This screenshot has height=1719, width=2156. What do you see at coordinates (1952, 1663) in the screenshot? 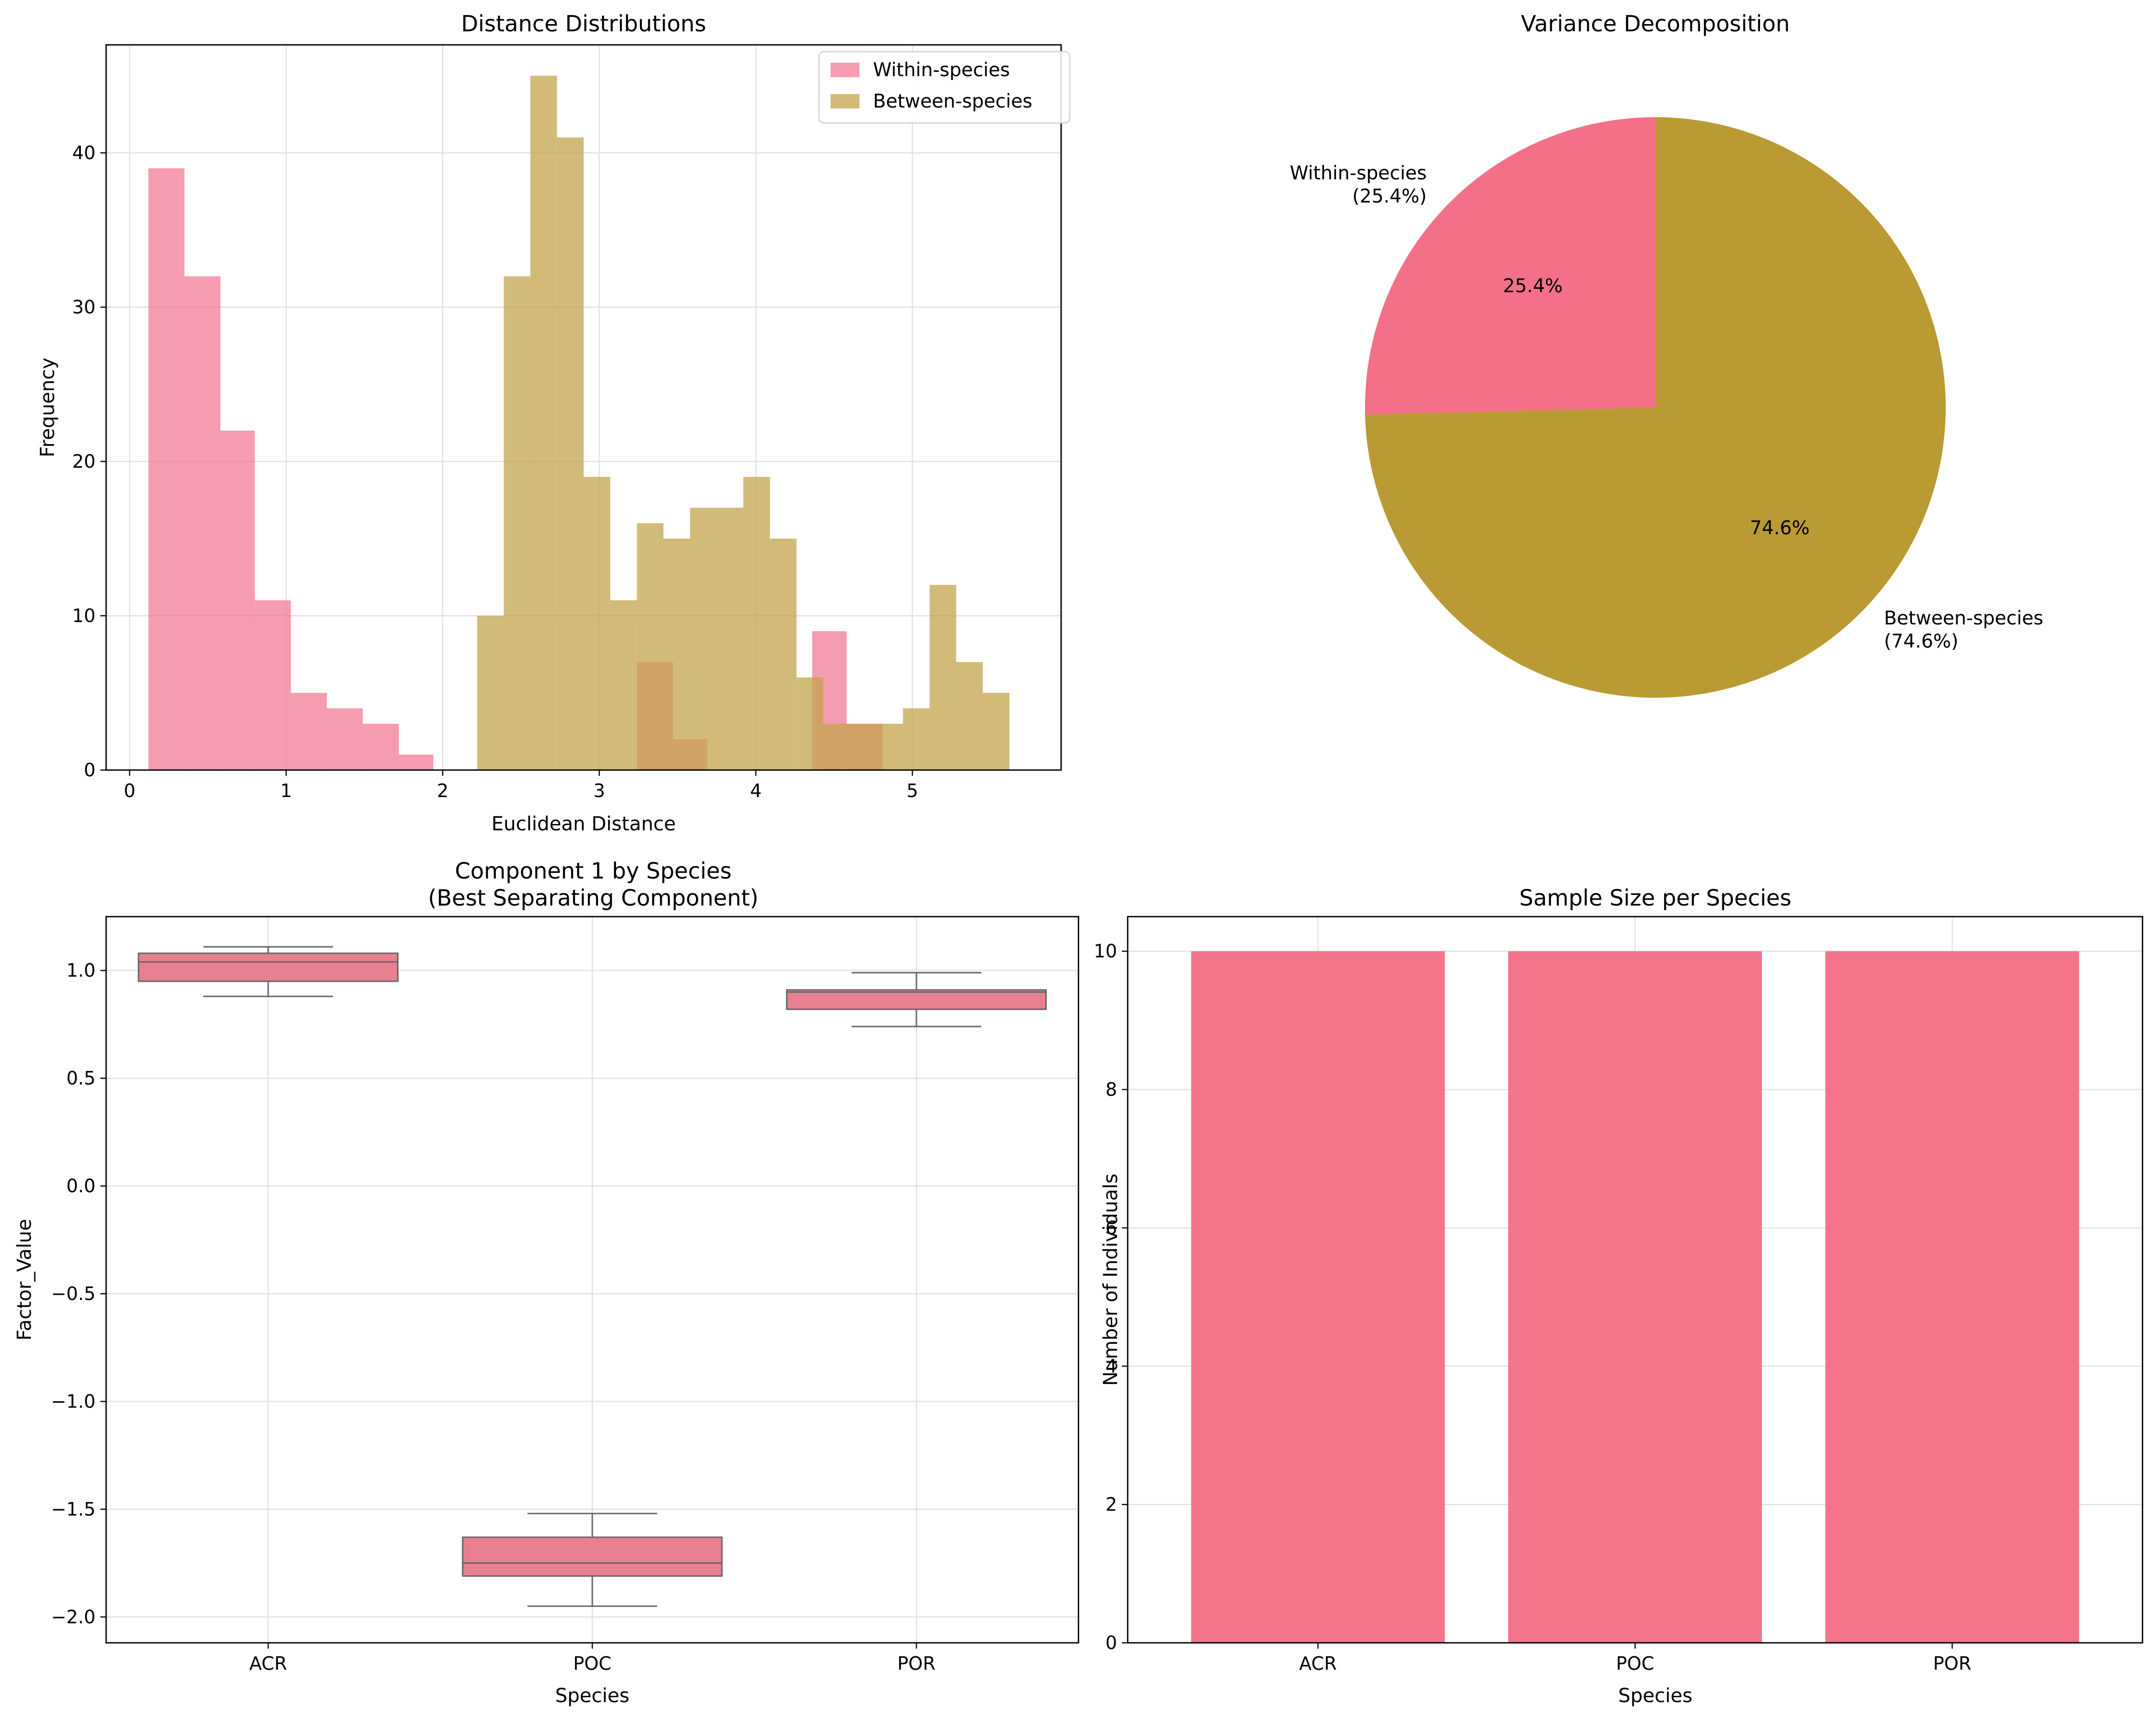
I see `bar-x-tick-label: POR` at bounding box center [1952, 1663].